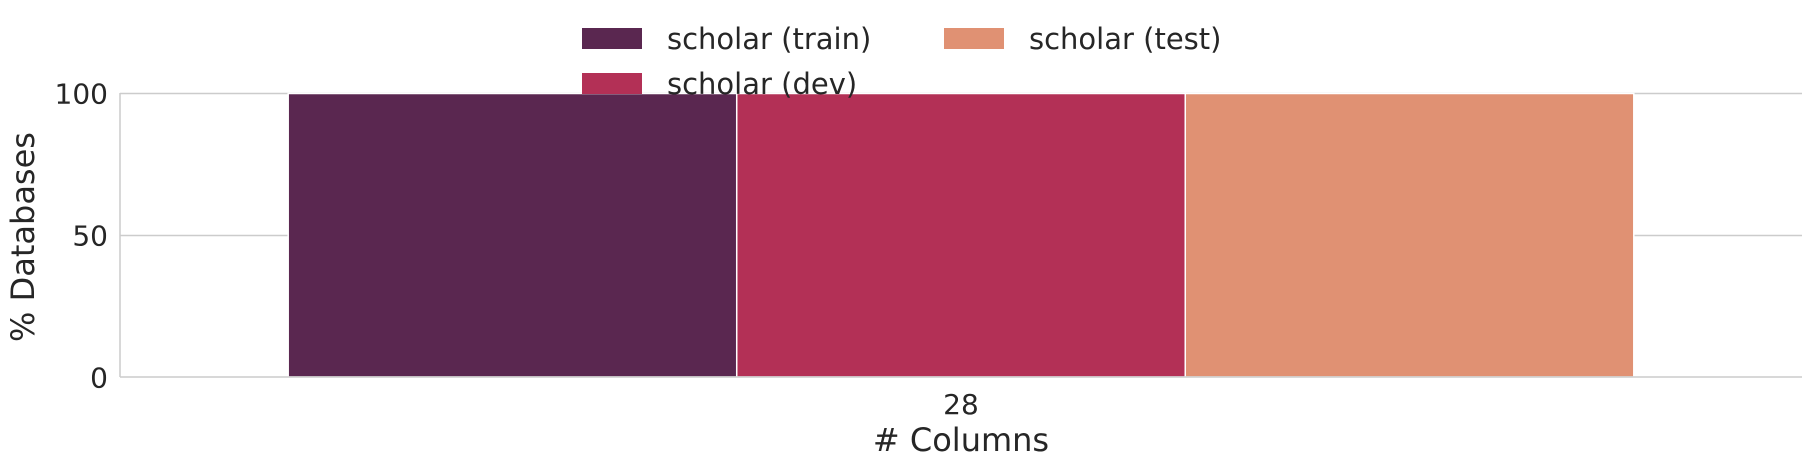  I want to click on x-tick-label: 28, so click(961, 404).